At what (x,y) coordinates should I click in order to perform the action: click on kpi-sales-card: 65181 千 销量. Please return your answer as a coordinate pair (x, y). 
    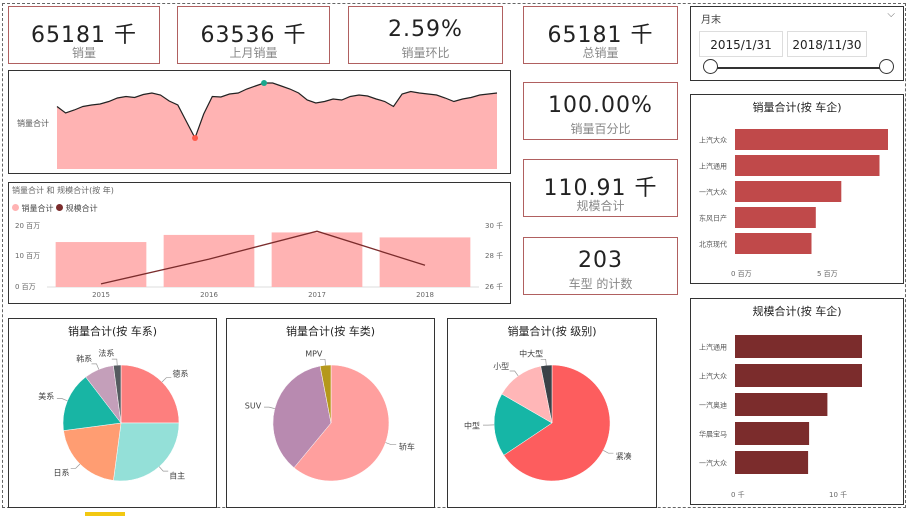
    Looking at the image, I should click on (84, 35).